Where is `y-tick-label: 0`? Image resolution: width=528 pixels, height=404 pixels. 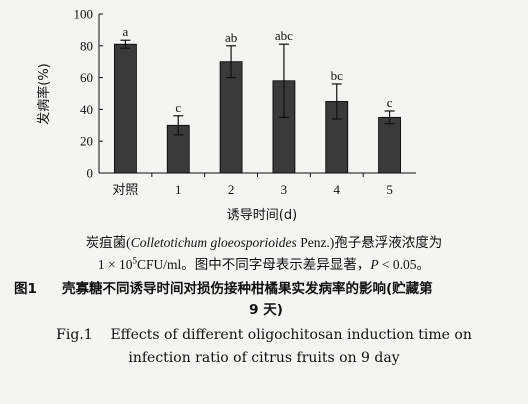 y-tick-label: 0 is located at coordinates (90, 173).